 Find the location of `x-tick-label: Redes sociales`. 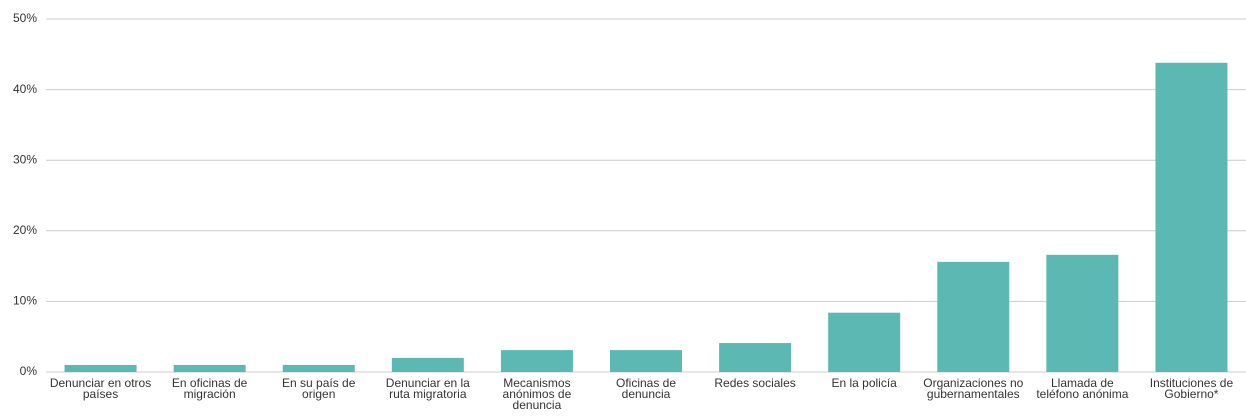

x-tick-label: Redes sociales is located at coordinates (755, 383).